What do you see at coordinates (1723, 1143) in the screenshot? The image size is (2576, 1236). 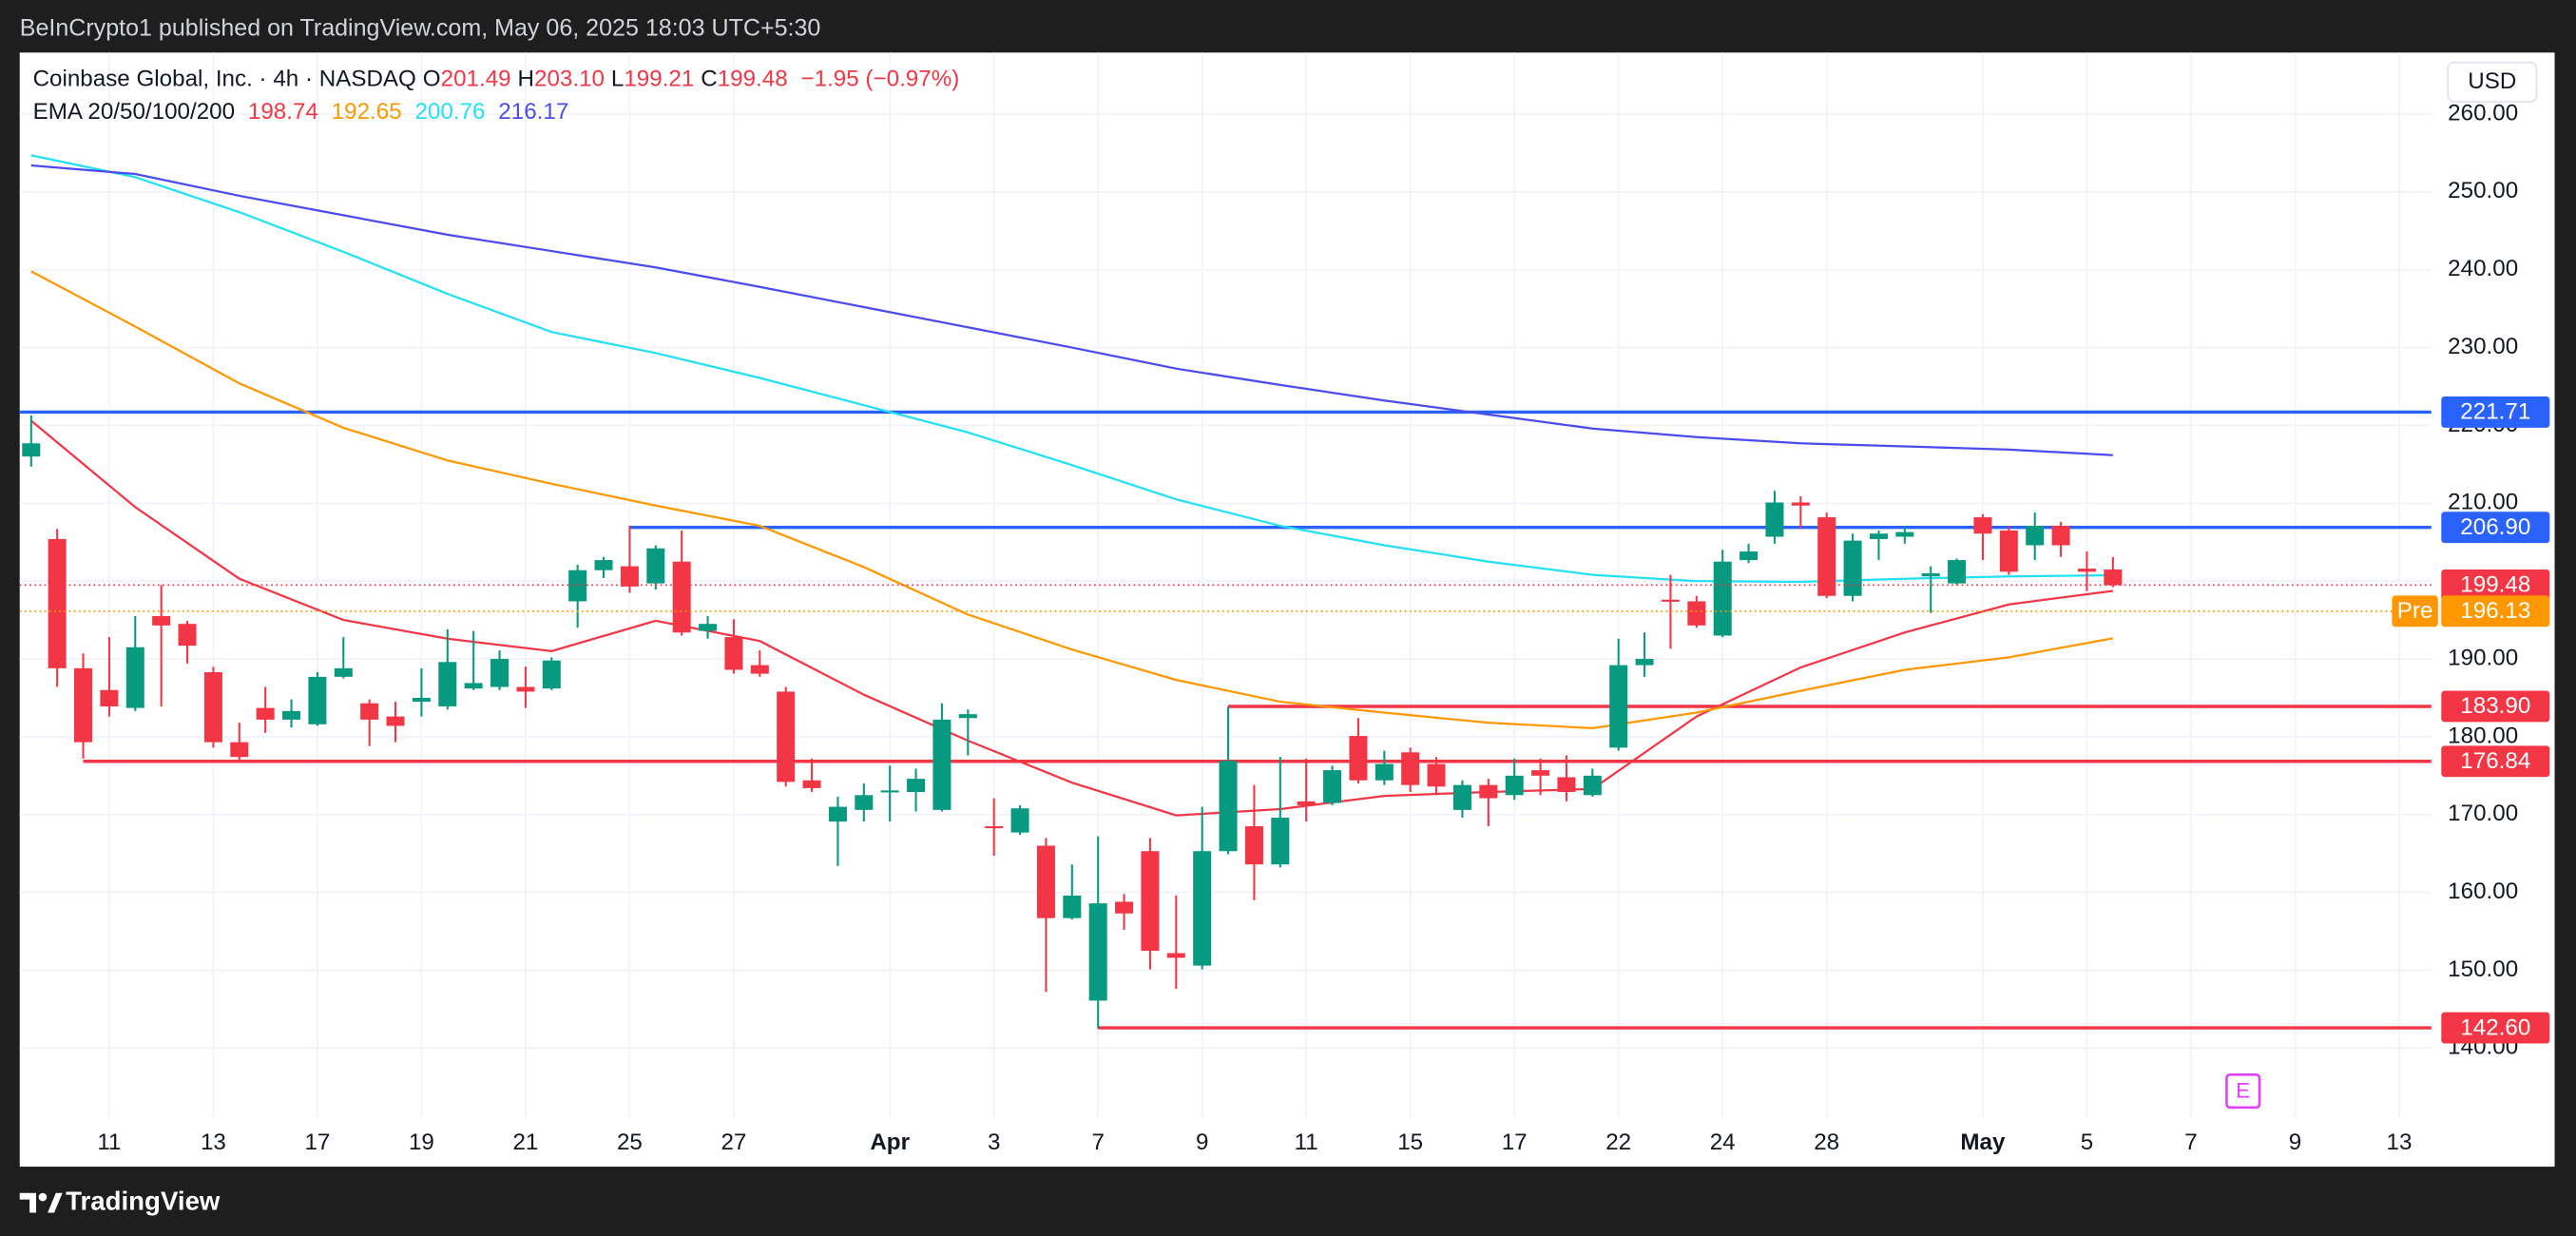 I see `x-tick-label: 24` at bounding box center [1723, 1143].